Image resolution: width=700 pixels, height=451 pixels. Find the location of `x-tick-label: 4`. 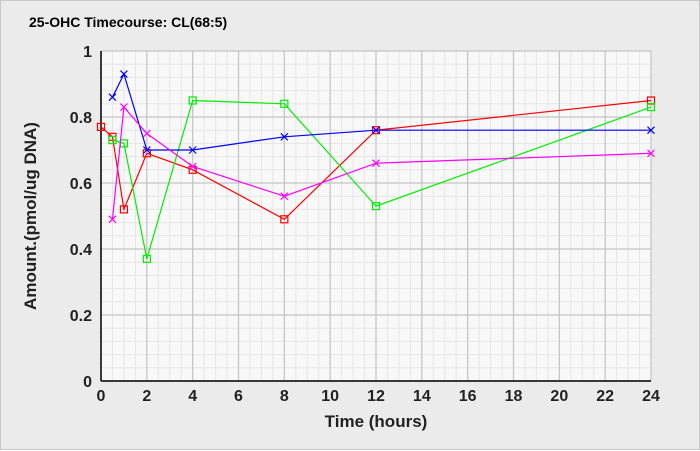

x-tick-label: 4 is located at coordinates (192, 396).